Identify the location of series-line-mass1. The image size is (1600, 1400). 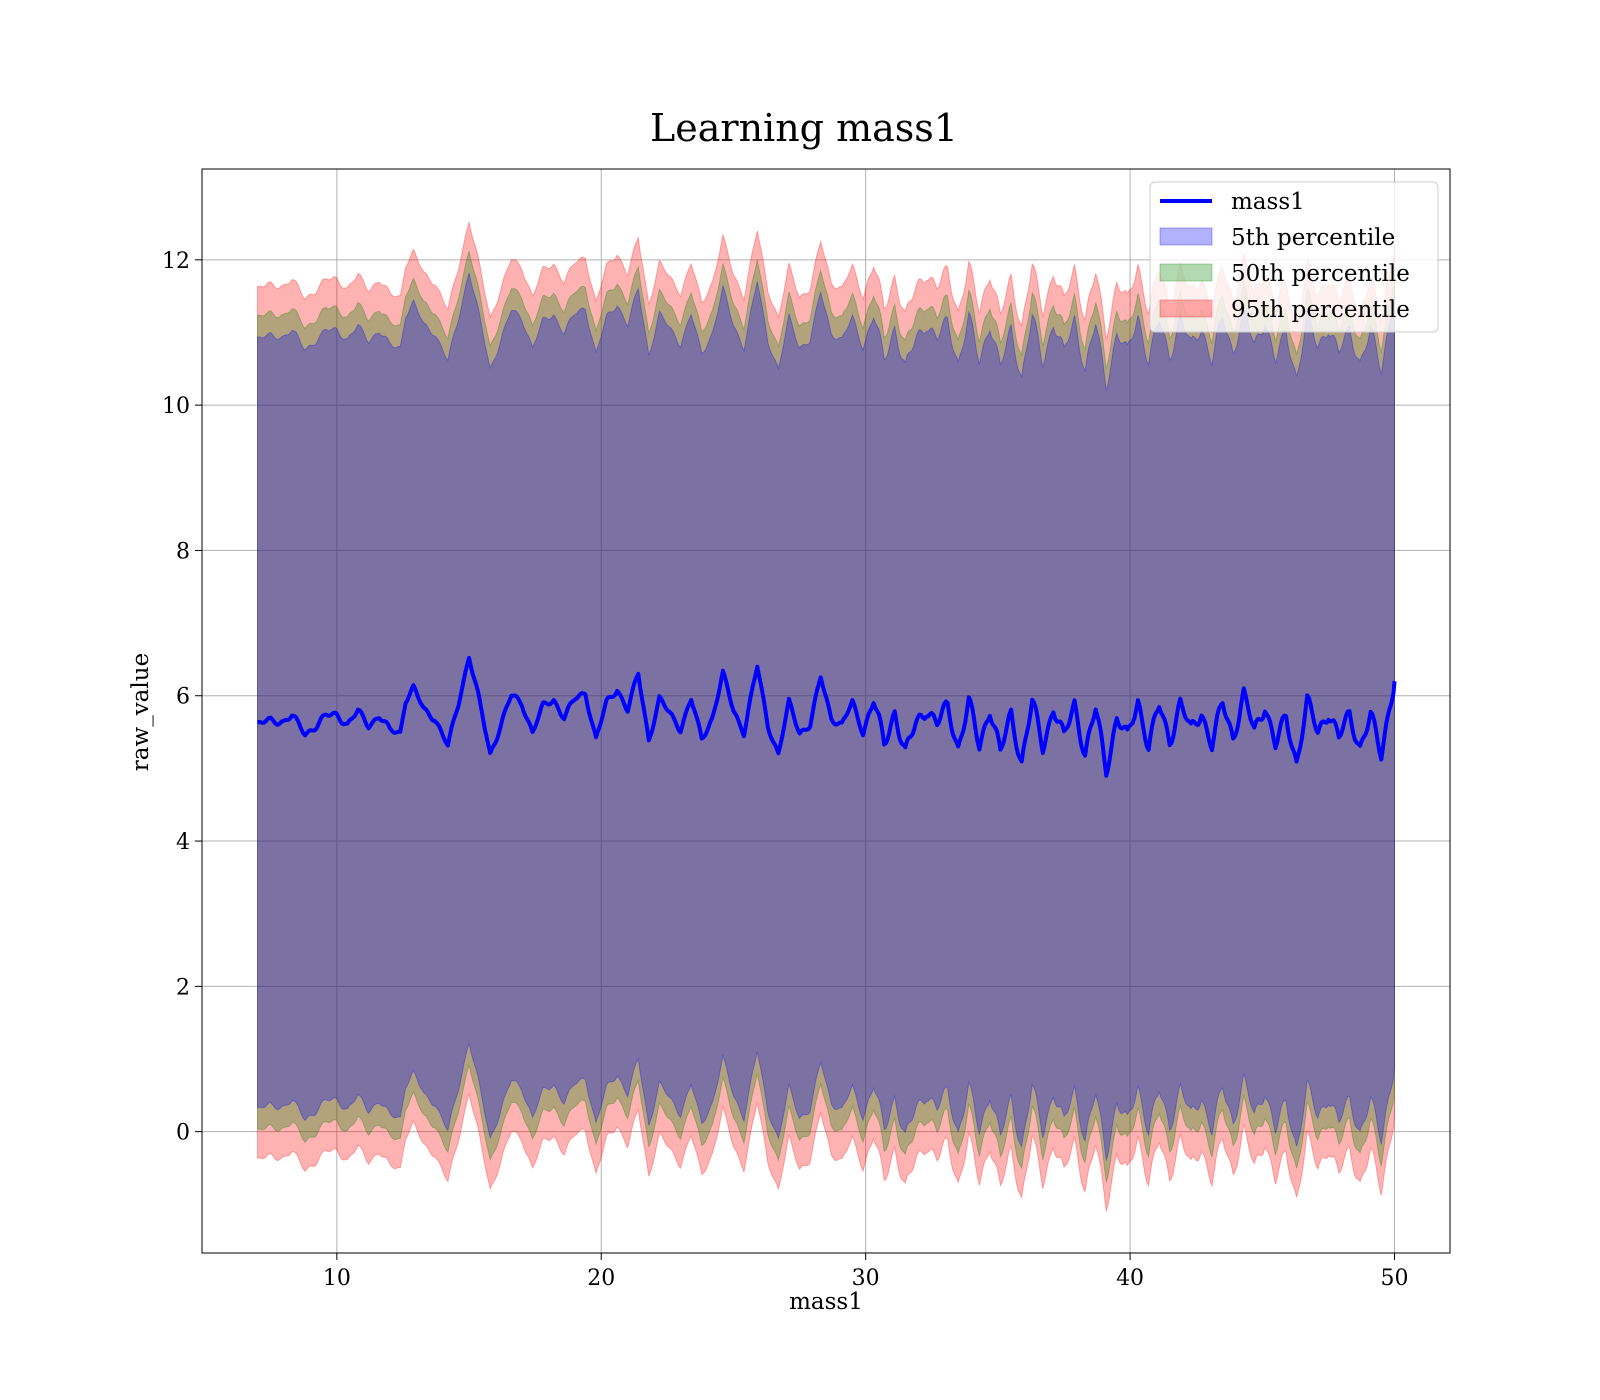
(827, 716).